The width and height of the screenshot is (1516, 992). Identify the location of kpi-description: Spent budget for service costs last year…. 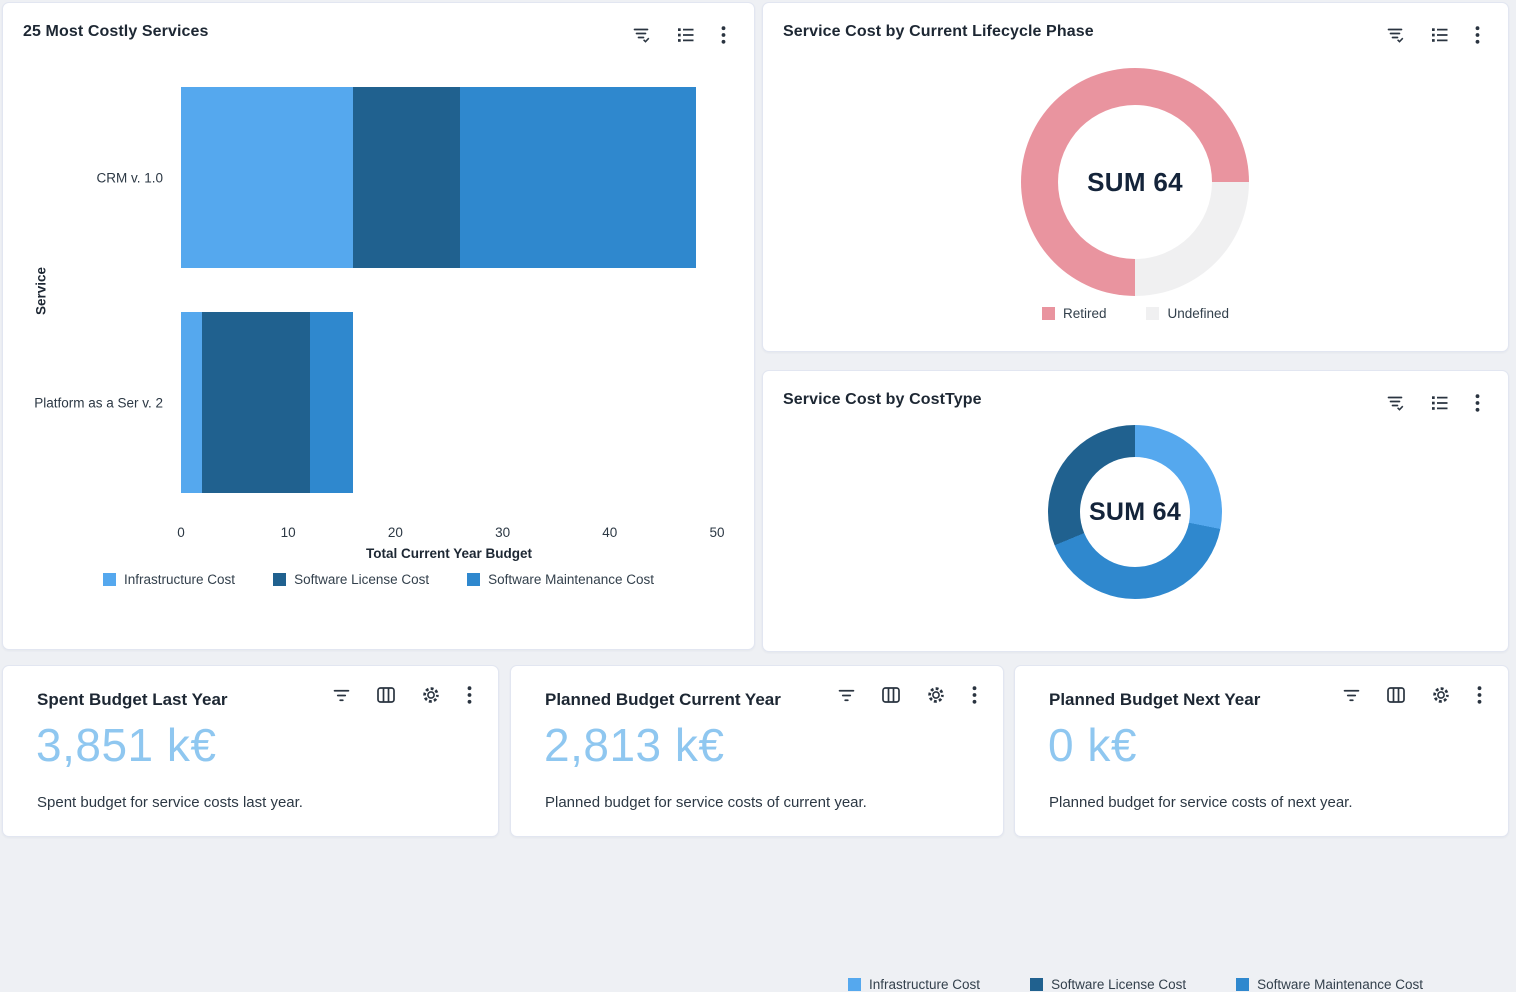
(170, 802).